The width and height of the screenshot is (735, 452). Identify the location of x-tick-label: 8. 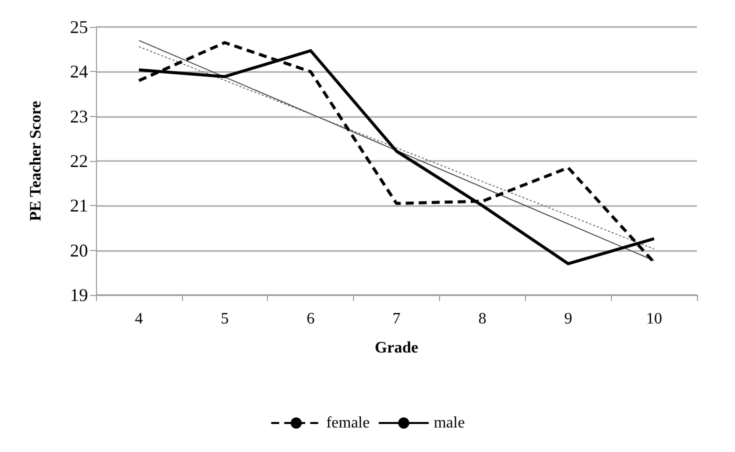
(482, 319).